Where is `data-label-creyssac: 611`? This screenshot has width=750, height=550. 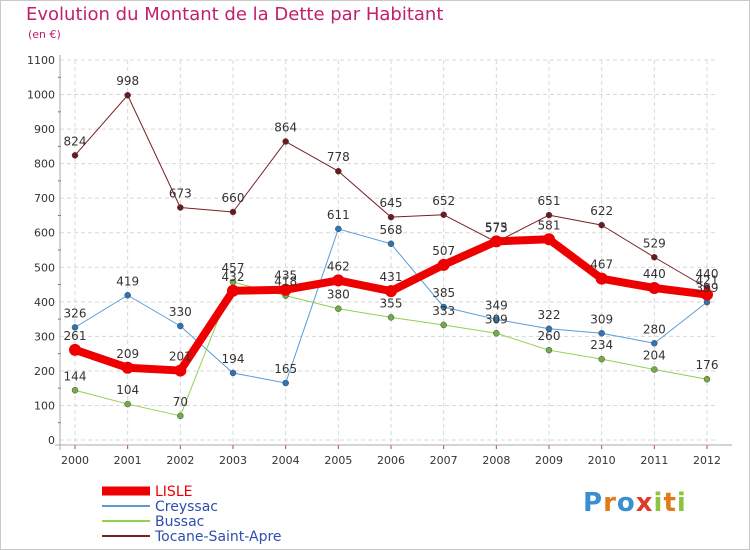 data-label-creyssac: 611 is located at coordinates (338, 215).